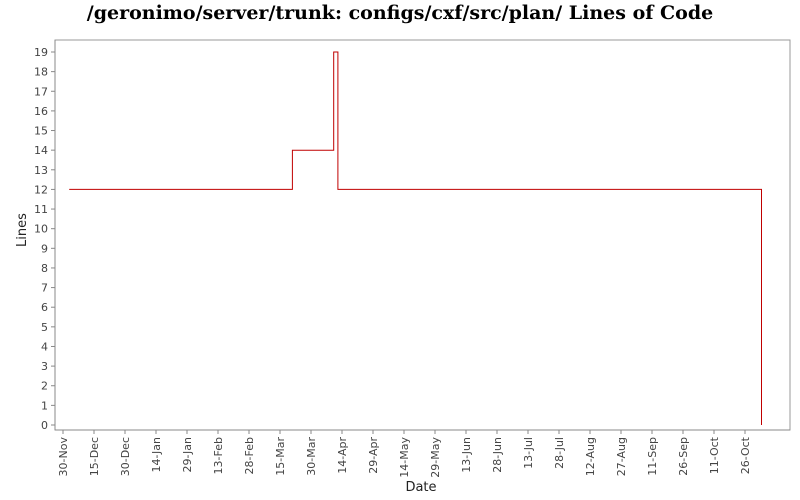 This screenshot has height=500, width=800. What do you see at coordinates (41, 189) in the screenshot?
I see `y-tick-label: 12` at bounding box center [41, 189].